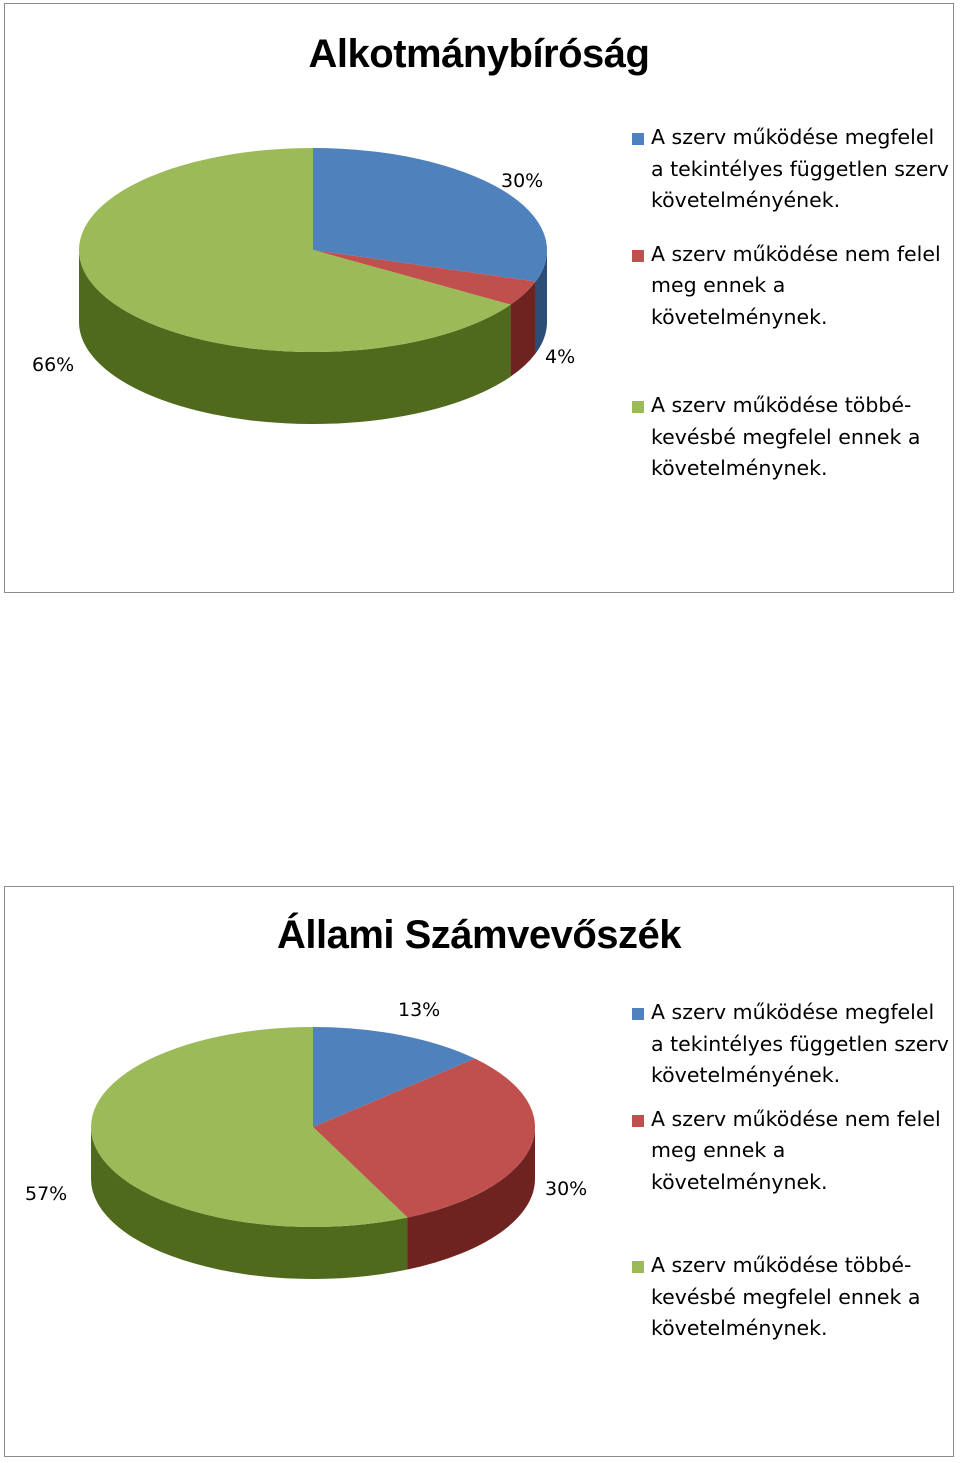 The width and height of the screenshot is (960, 1463). I want to click on data-label-slice-1: 13%, so click(419, 1010).